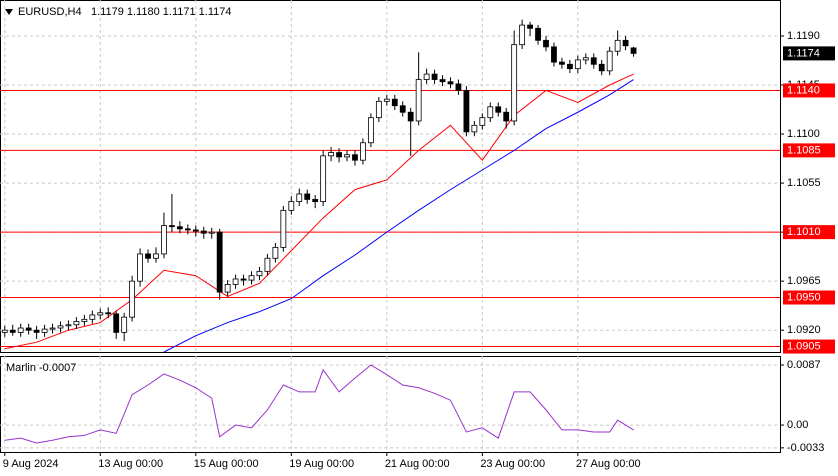  I want to click on price-tag, so click(809, 53).